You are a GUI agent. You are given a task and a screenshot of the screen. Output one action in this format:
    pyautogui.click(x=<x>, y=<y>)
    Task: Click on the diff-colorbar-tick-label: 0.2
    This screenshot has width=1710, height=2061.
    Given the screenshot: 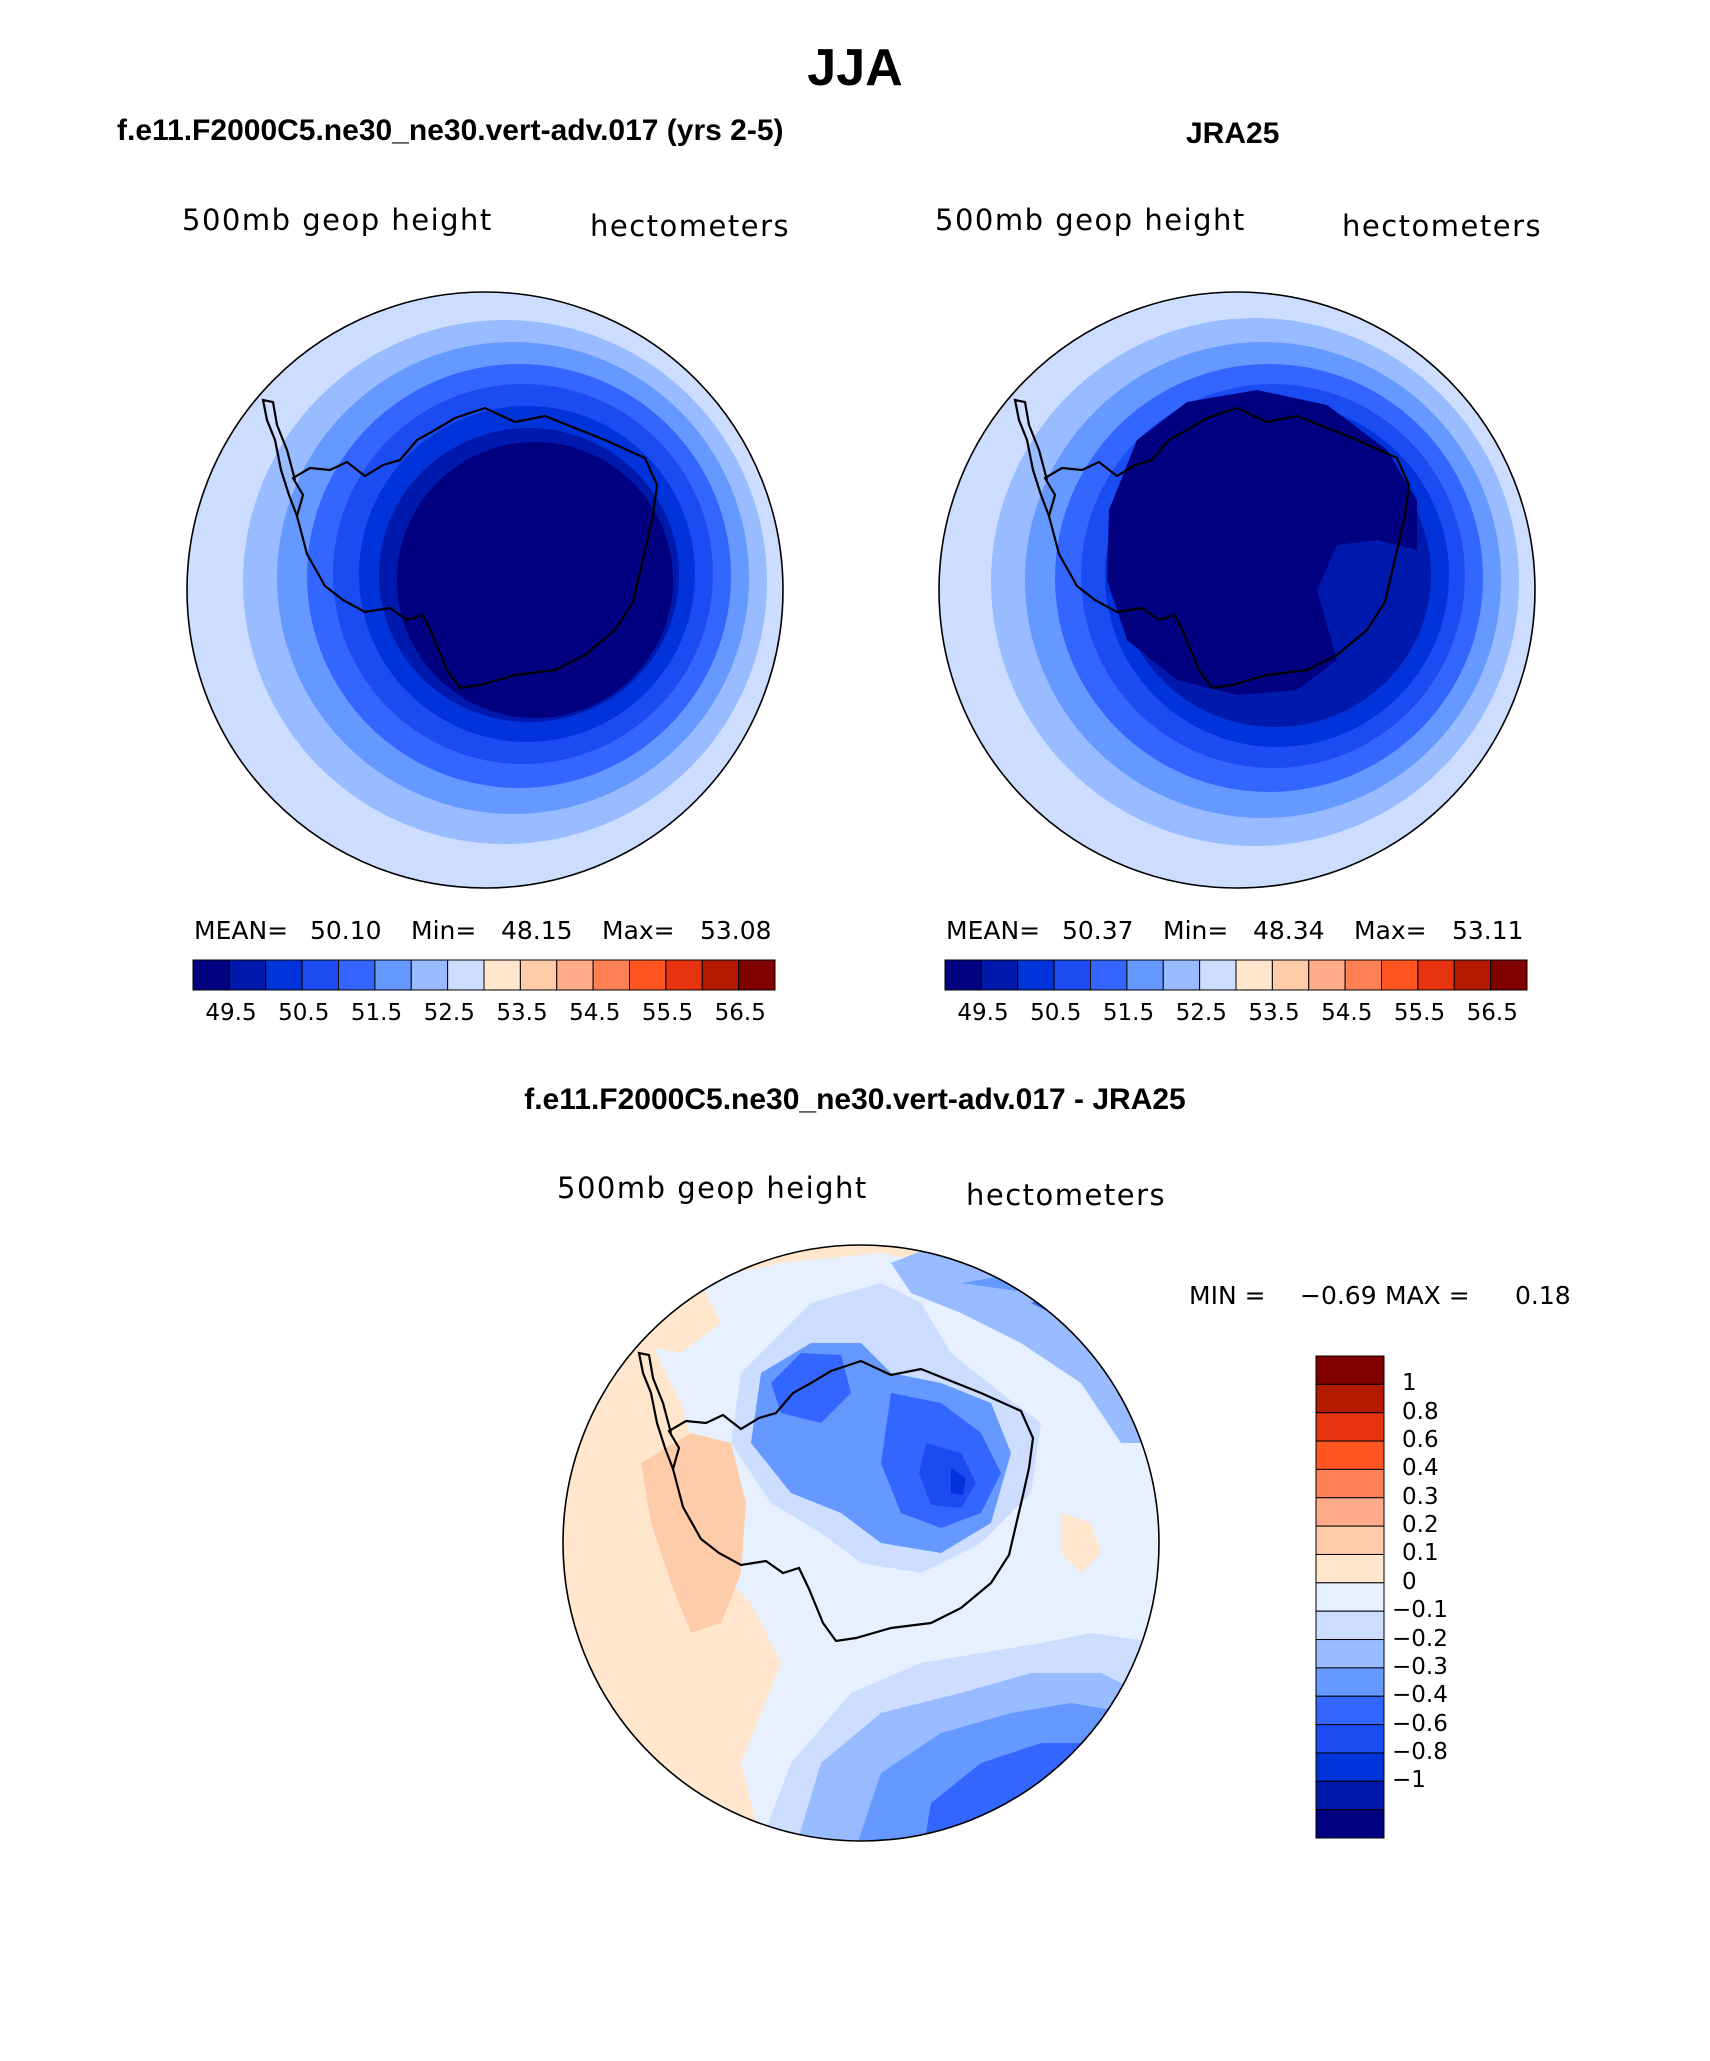 What is the action you would take?
    pyautogui.click(x=1420, y=1525)
    